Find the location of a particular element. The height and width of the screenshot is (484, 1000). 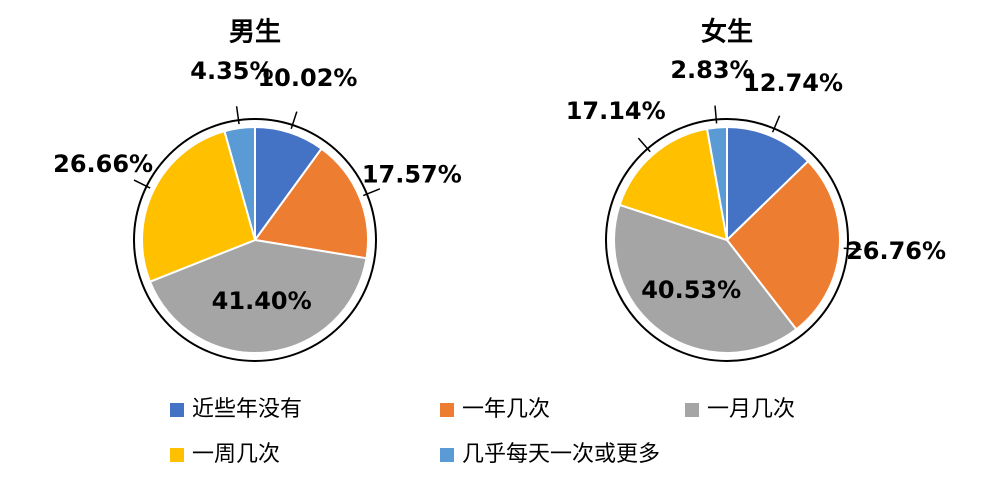

legend-label: 一年几次 is located at coordinates (506, 409).